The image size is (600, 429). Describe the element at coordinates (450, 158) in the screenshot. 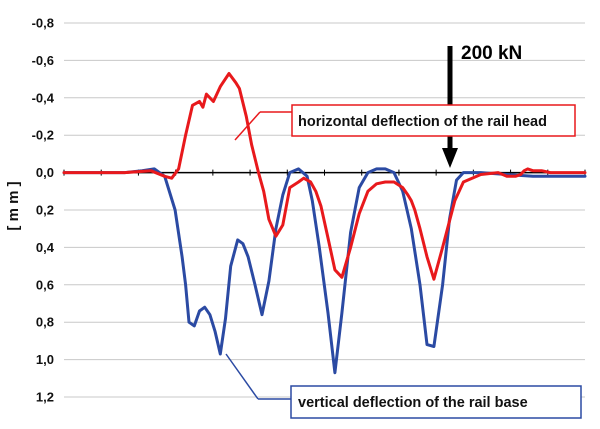

I see `load-arrow-head` at that location.